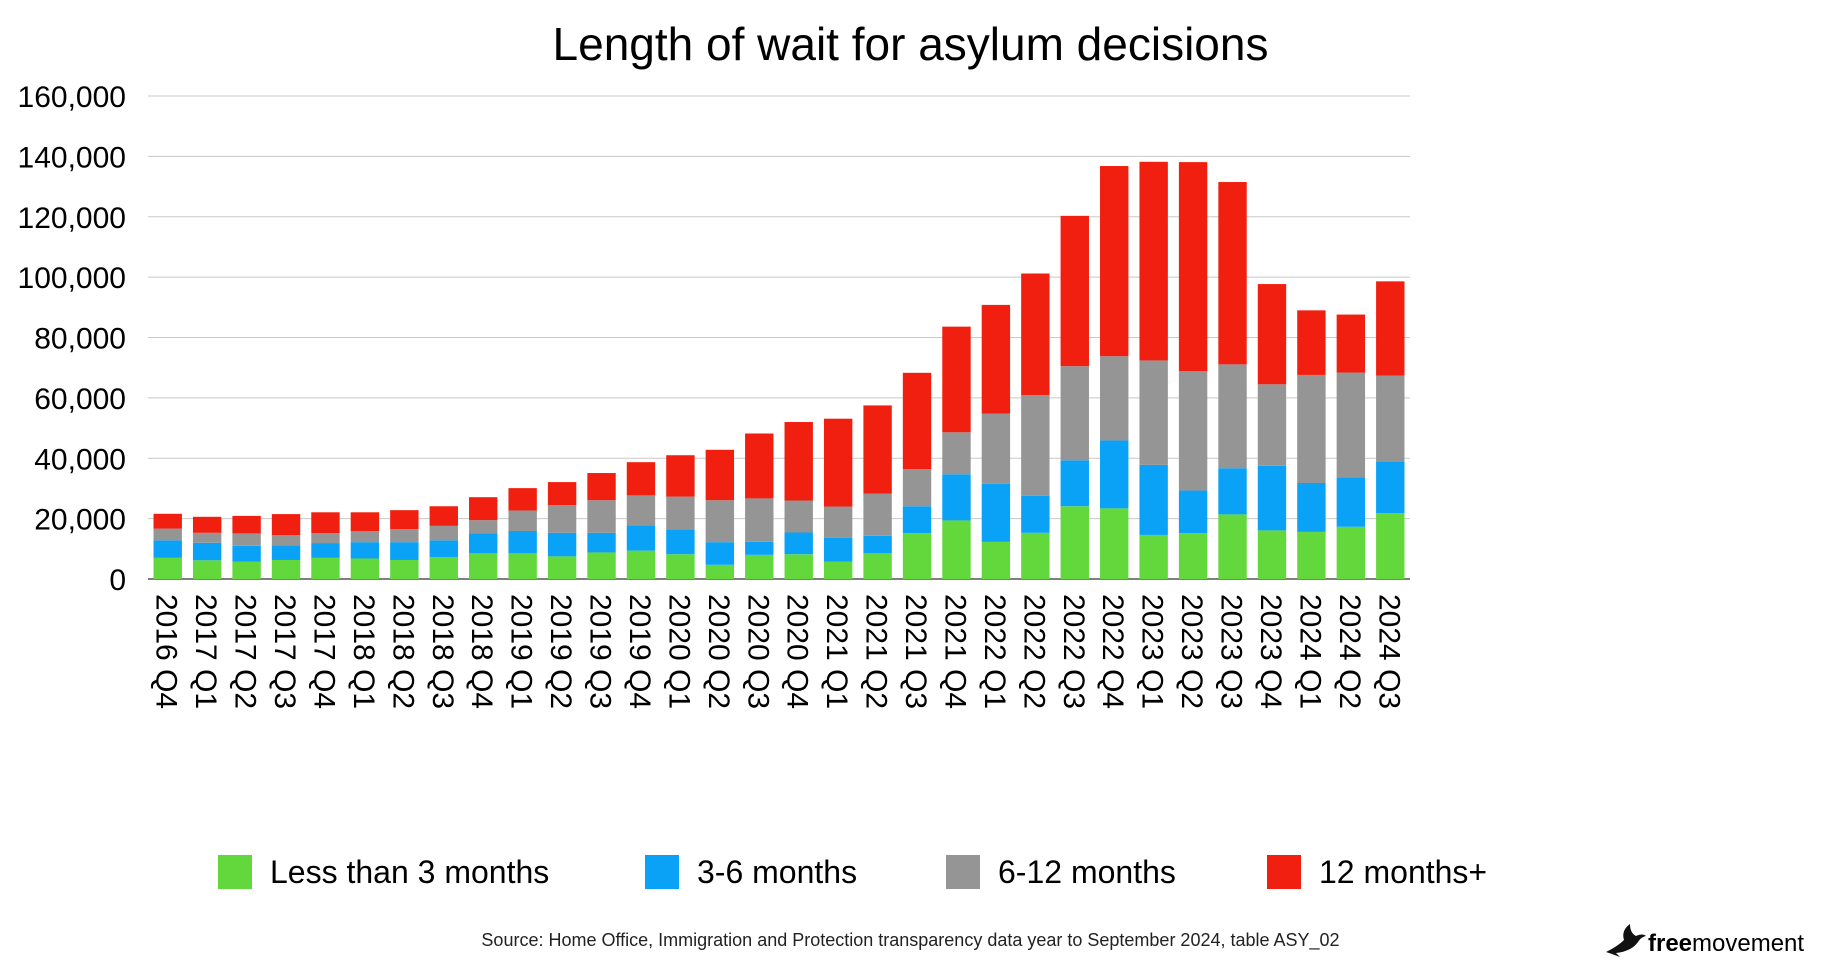 This screenshot has width=1821, height=970. What do you see at coordinates (560, 651) in the screenshot?
I see `x-category-label: 2019 Q2` at bounding box center [560, 651].